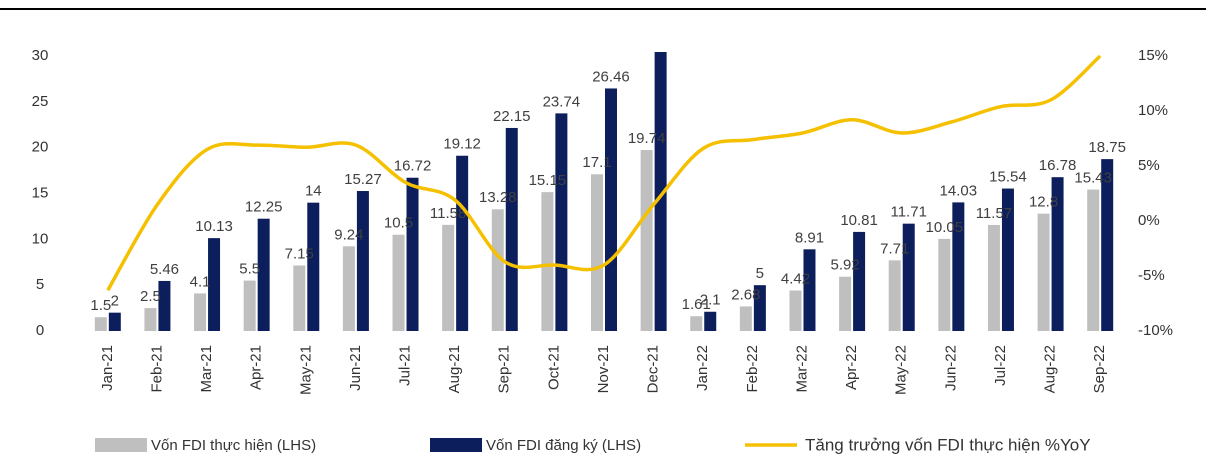 This screenshot has height=476, width=1206. Describe the element at coordinates (115, 301) in the screenshot. I see `data-label: 2` at that location.